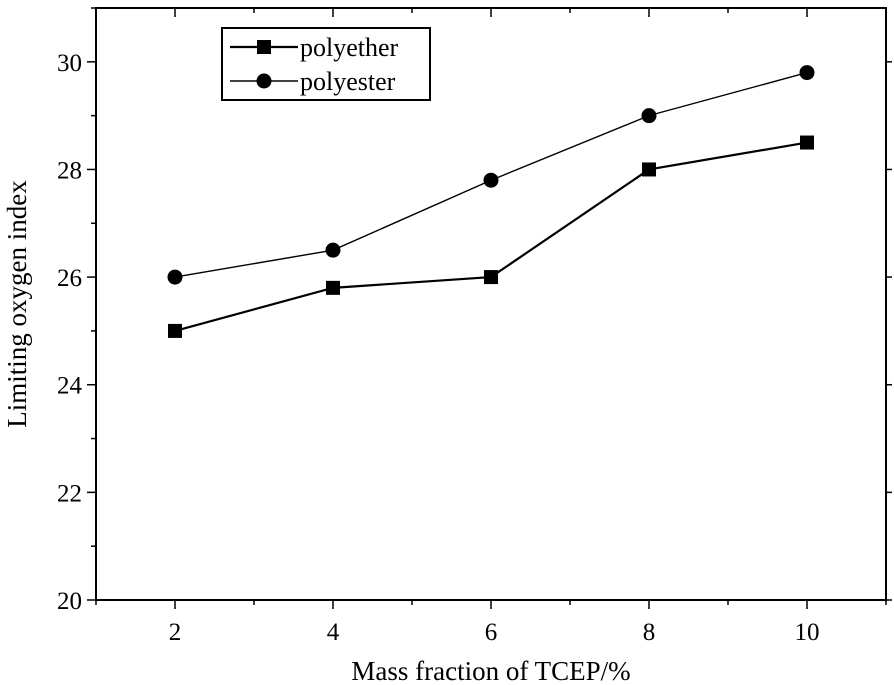 Image resolution: width=894 pixels, height=685 pixels. Describe the element at coordinates (69, 63) in the screenshot. I see `y-tick-label: 30` at that location.